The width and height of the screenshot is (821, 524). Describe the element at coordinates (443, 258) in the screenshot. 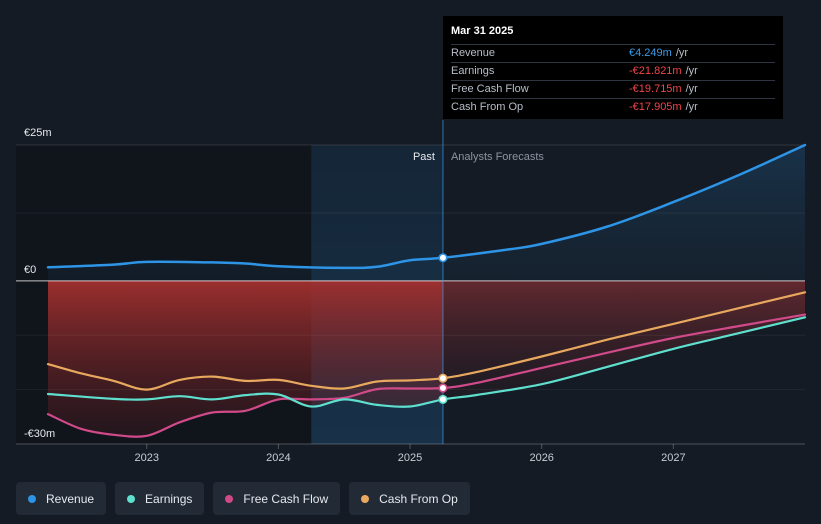

I see `marker-revenue` at that location.